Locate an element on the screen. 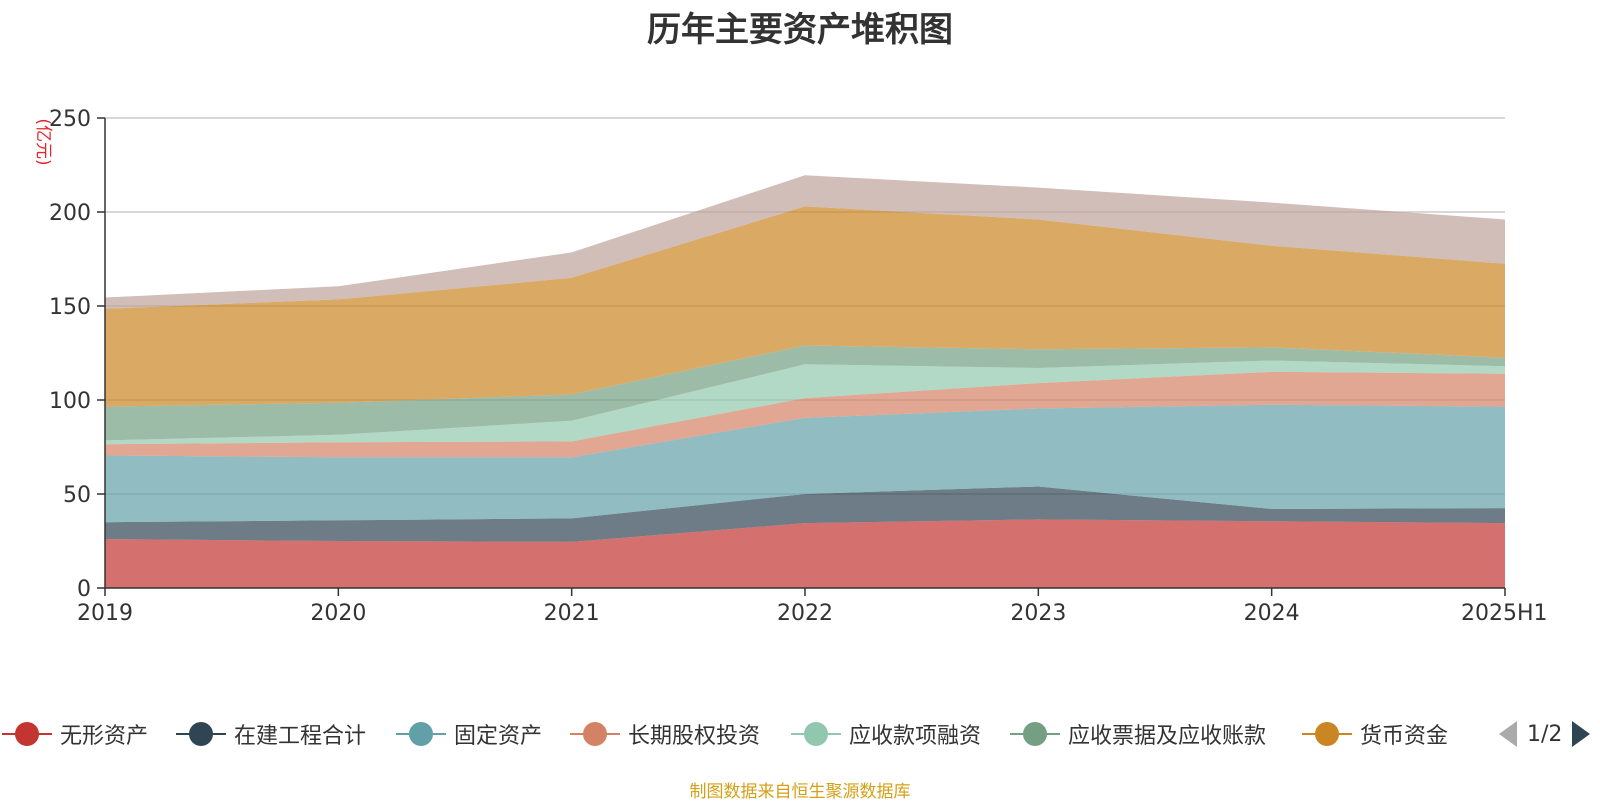 This screenshot has width=1600, height=802. y-tick-label: 50 is located at coordinates (77, 495).